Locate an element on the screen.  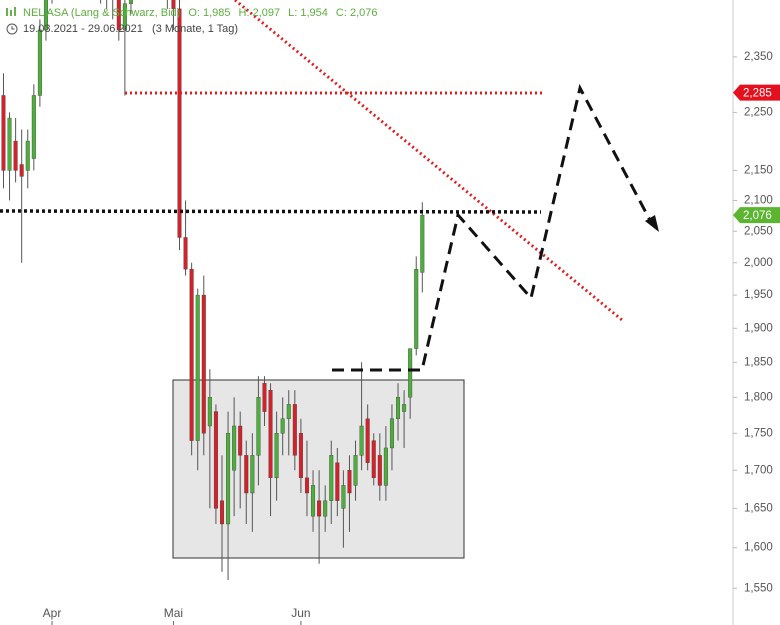
y-tick-label: 1,800 is located at coordinates (758, 397).